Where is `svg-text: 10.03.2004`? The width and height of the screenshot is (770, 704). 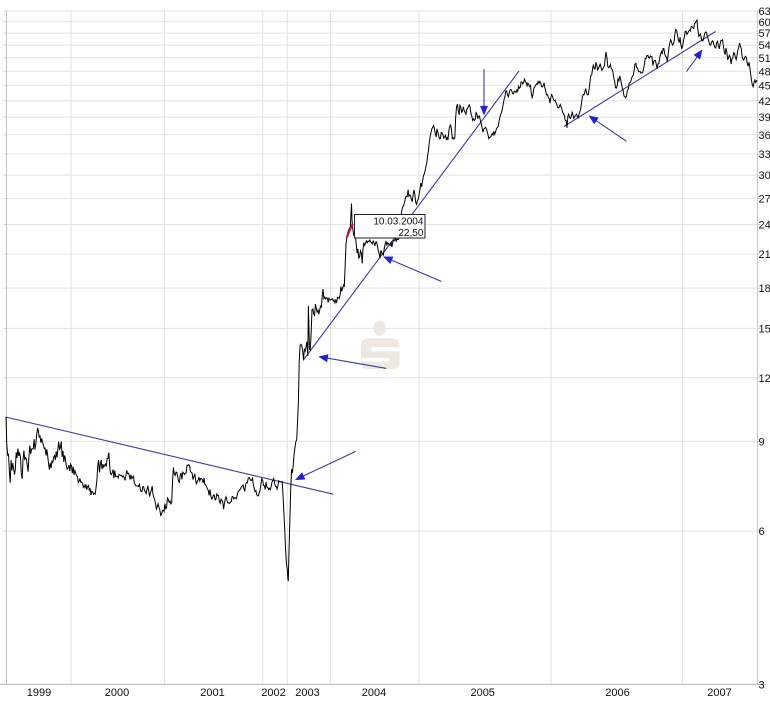 svg-text: 10.03.2004 is located at coordinates (398, 222).